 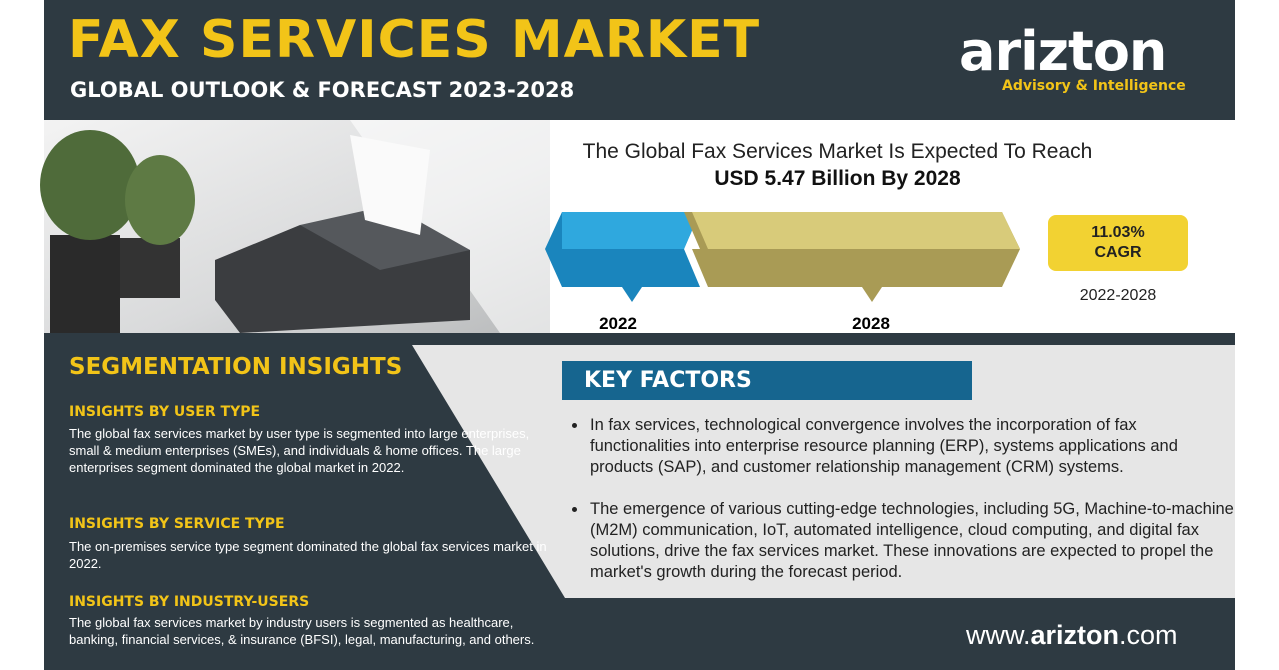 What do you see at coordinates (177, 524) in the screenshot?
I see `segment-heading: INSIGHTS BY SERVICE TYPE` at bounding box center [177, 524].